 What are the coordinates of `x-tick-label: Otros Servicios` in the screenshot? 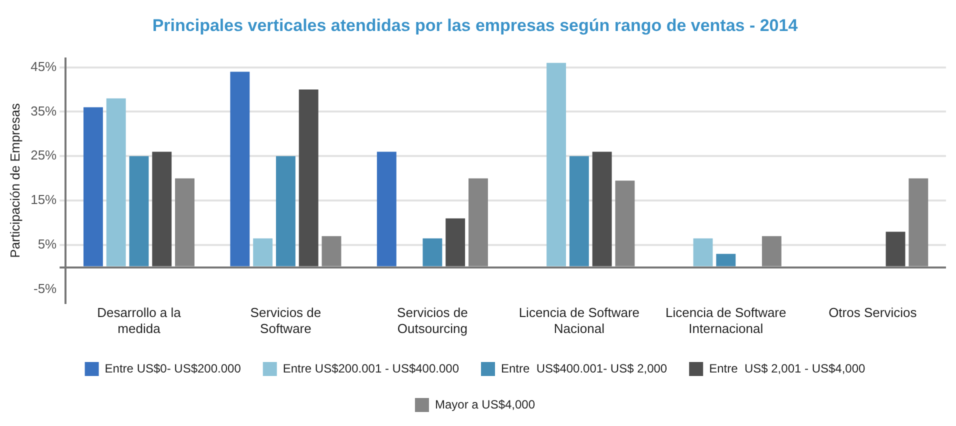 It's located at (873, 312).